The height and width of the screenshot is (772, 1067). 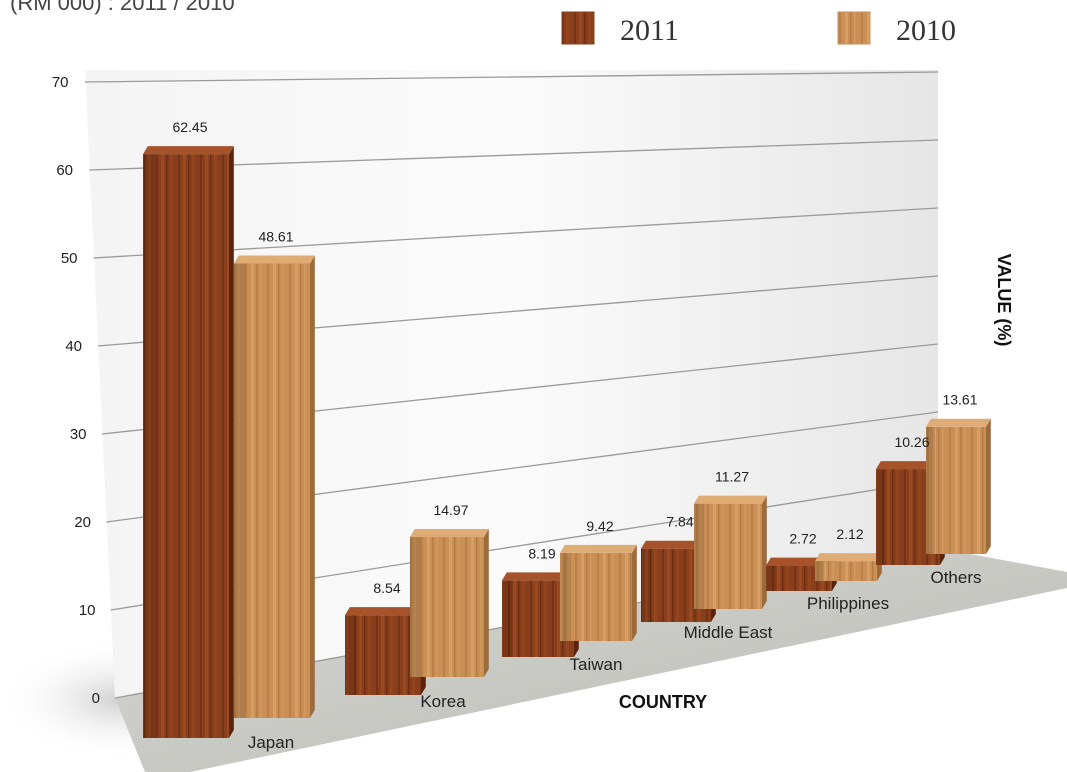 I want to click on y-tick-label: 30, so click(x=78, y=434).